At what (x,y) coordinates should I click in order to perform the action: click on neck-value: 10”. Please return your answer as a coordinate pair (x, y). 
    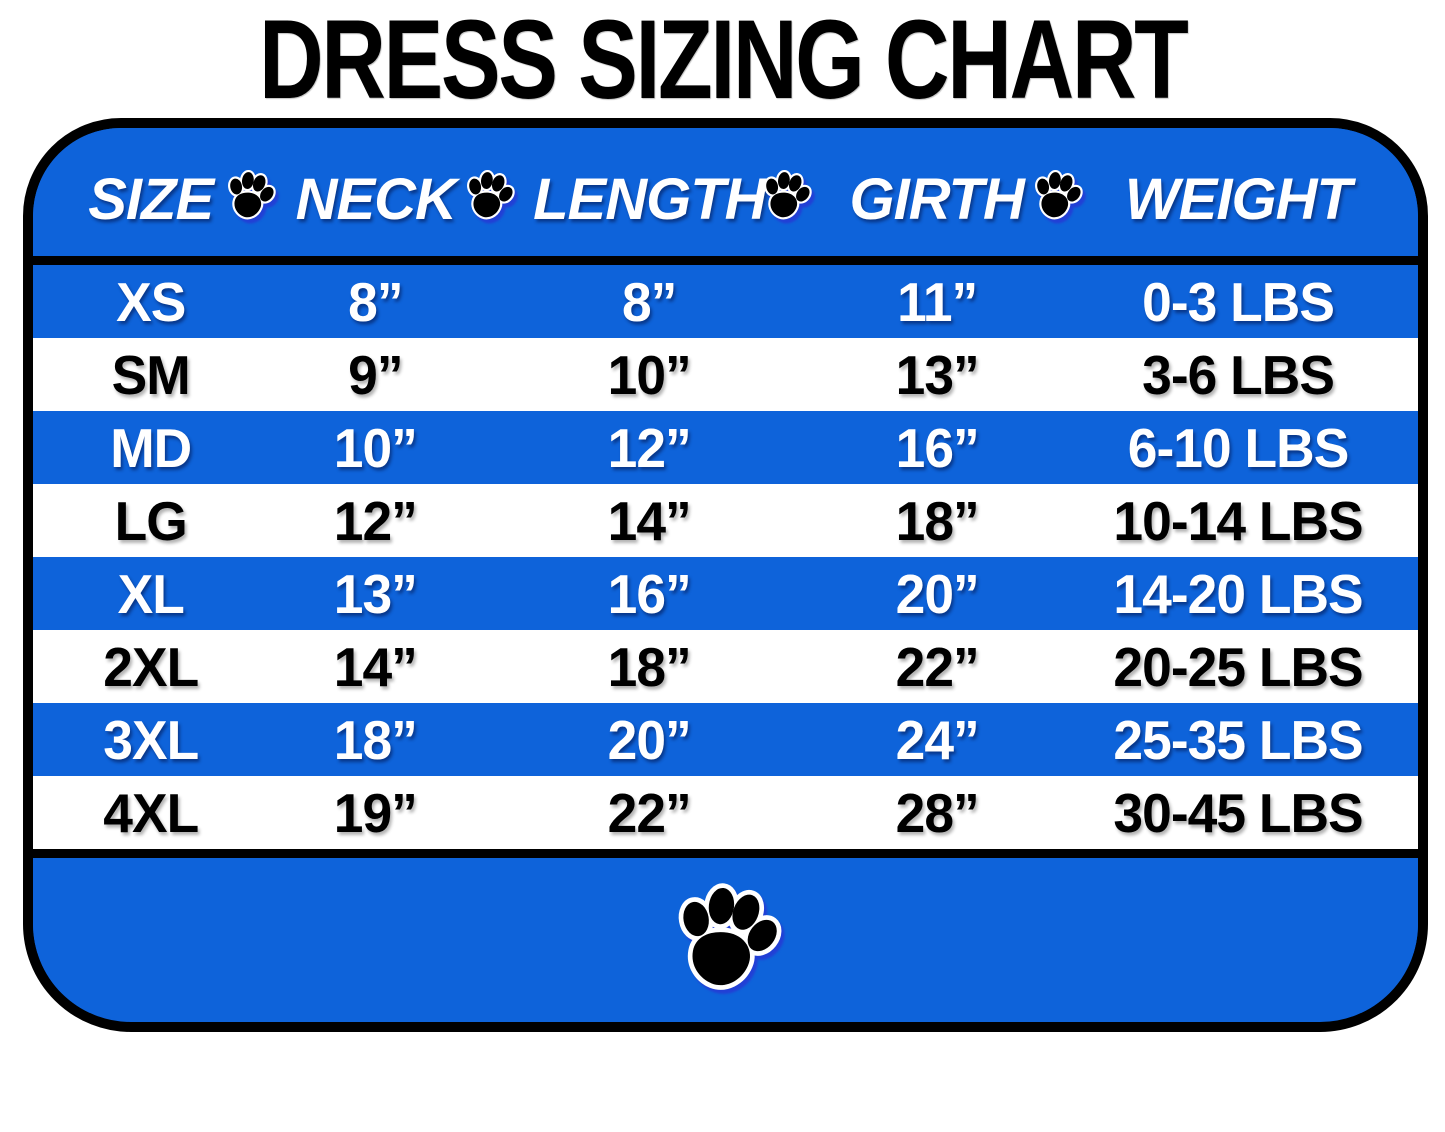
    Looking at the image, I should click on (376, 447).